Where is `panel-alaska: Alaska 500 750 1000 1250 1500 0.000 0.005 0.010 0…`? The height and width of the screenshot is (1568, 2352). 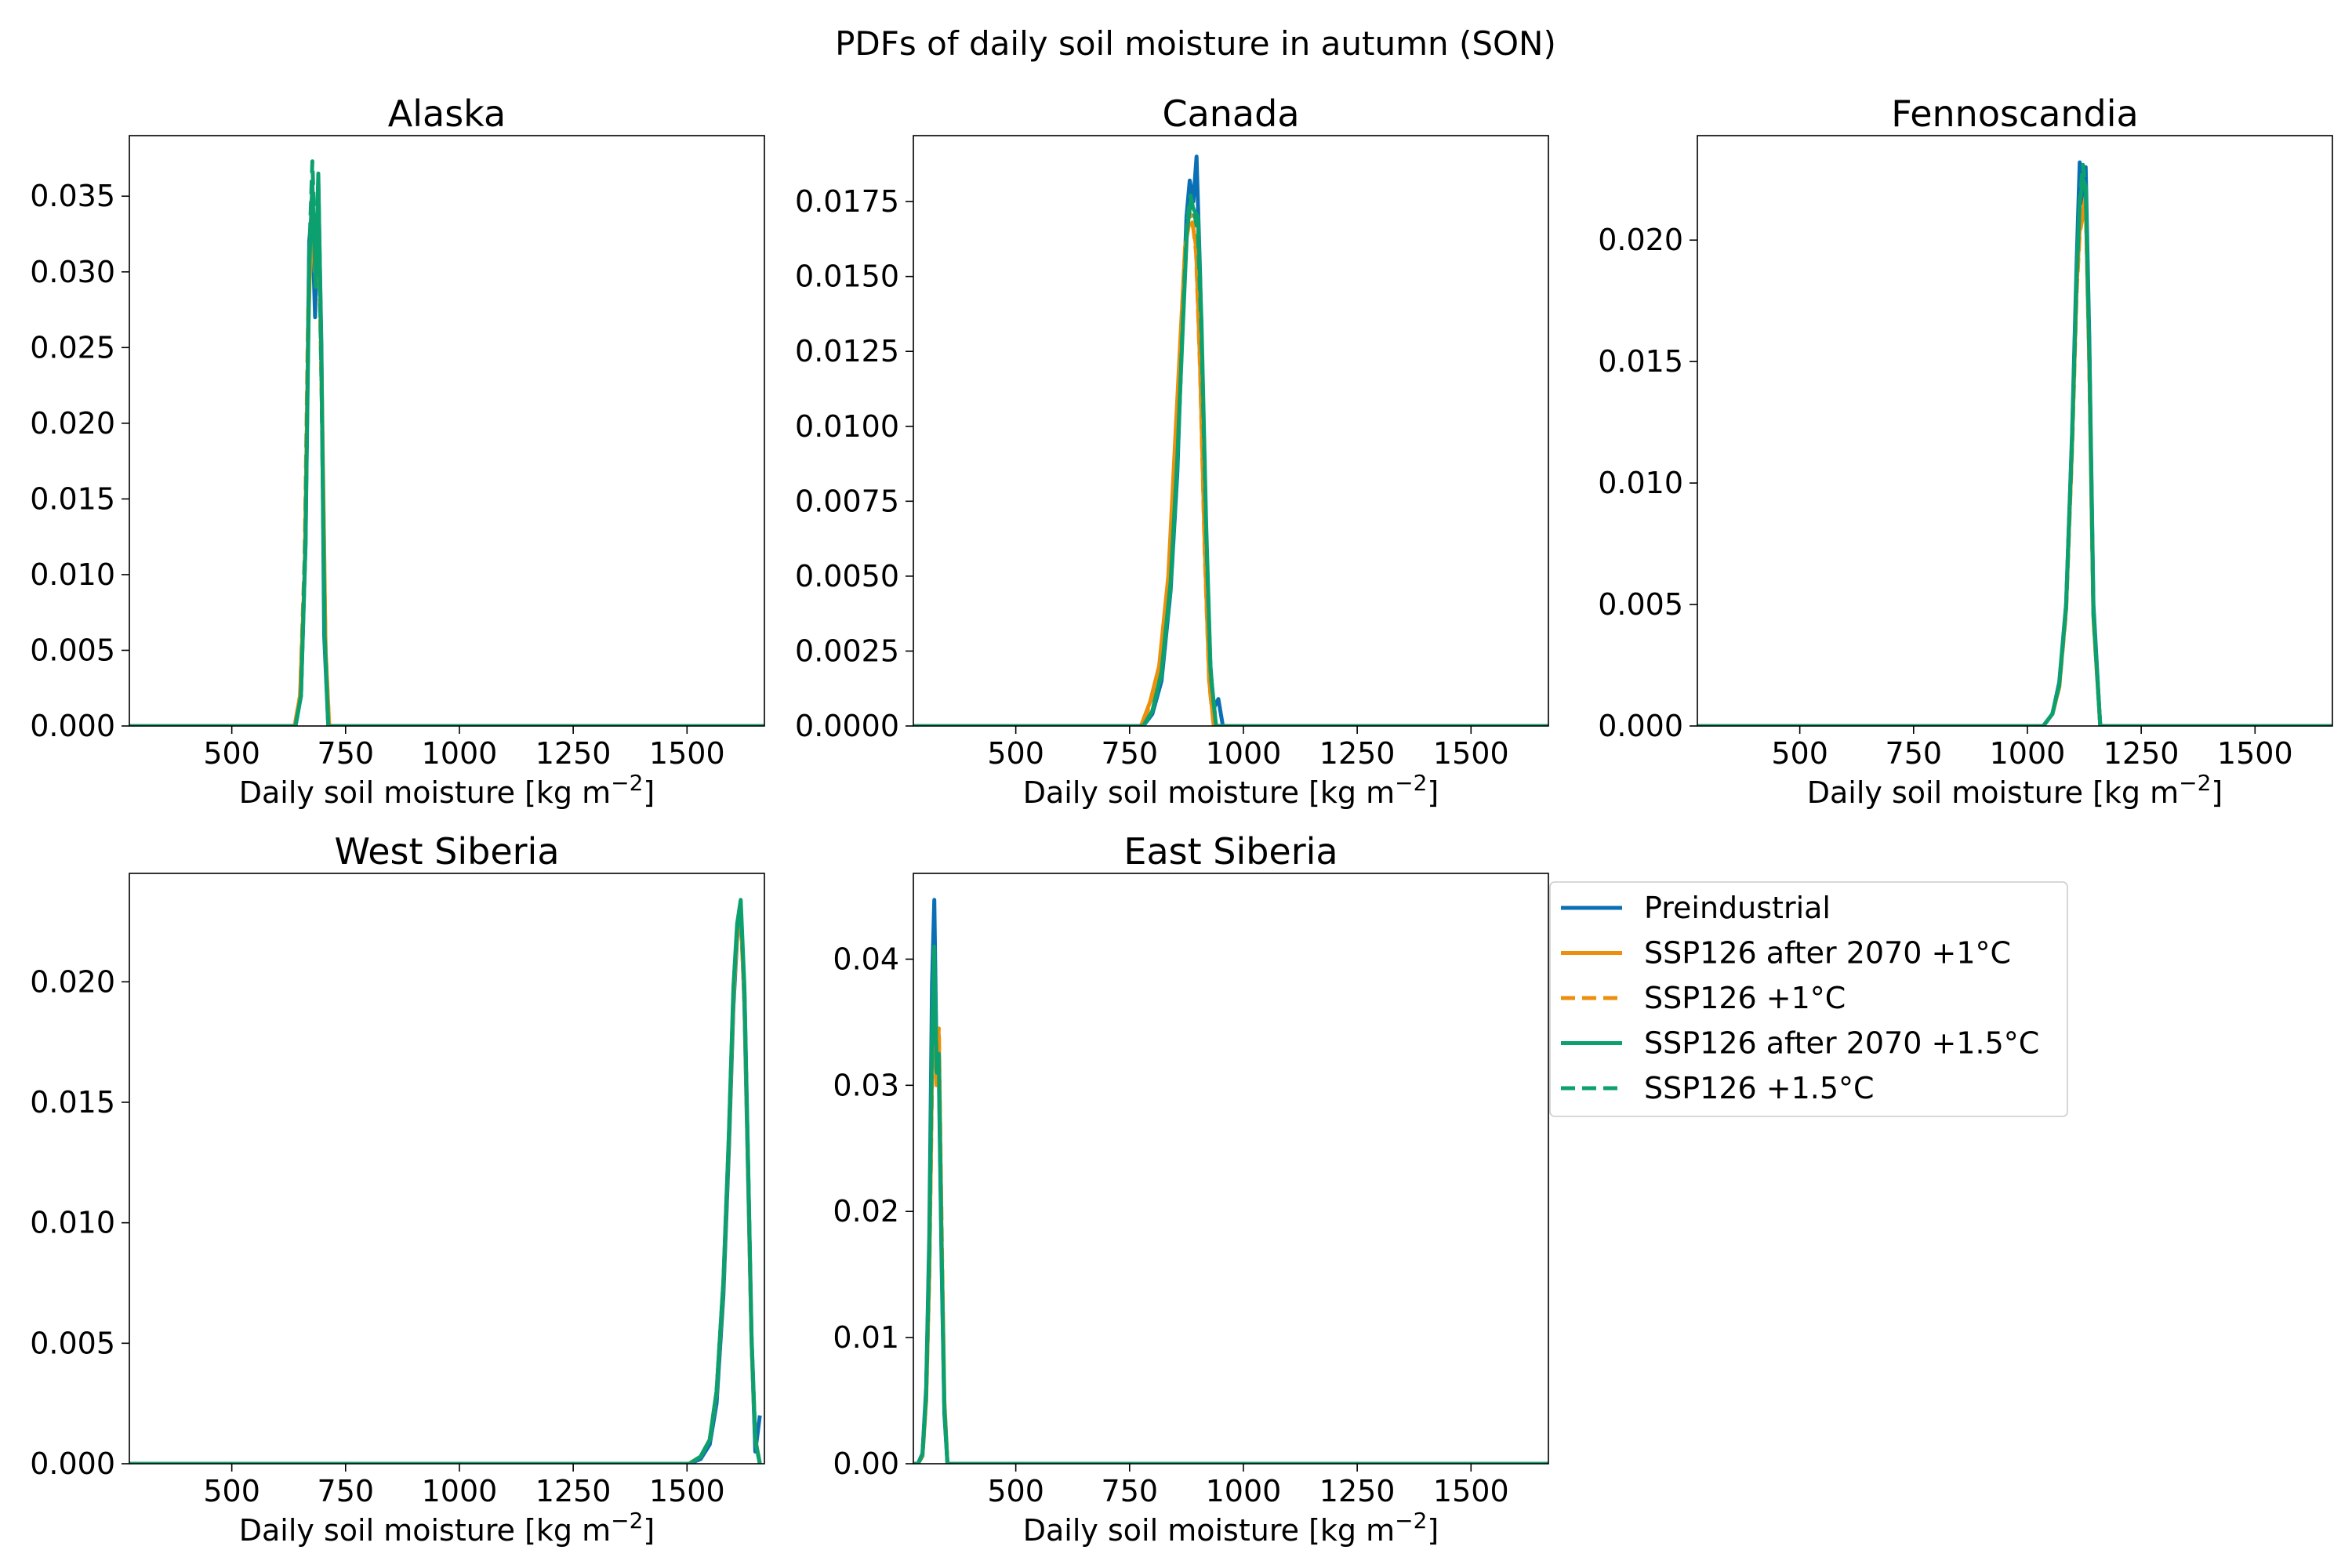
panel-alaska: Alaska 500 750 1000 1250 1500 0.000 0.005 0.010 0… is located at coordinates (397, 451).